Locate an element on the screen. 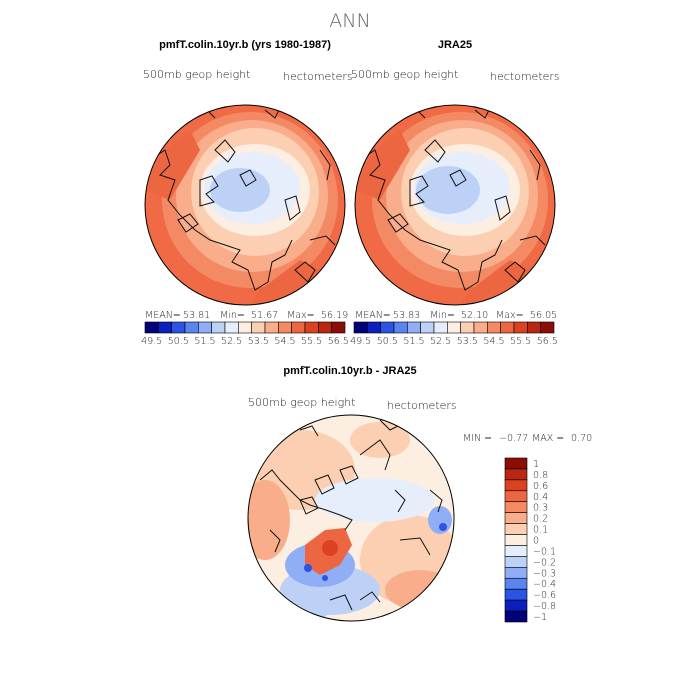  panel-diff-title: pmfT.colin.10yr.b - JRA25 is located at coordinates (349, 371).